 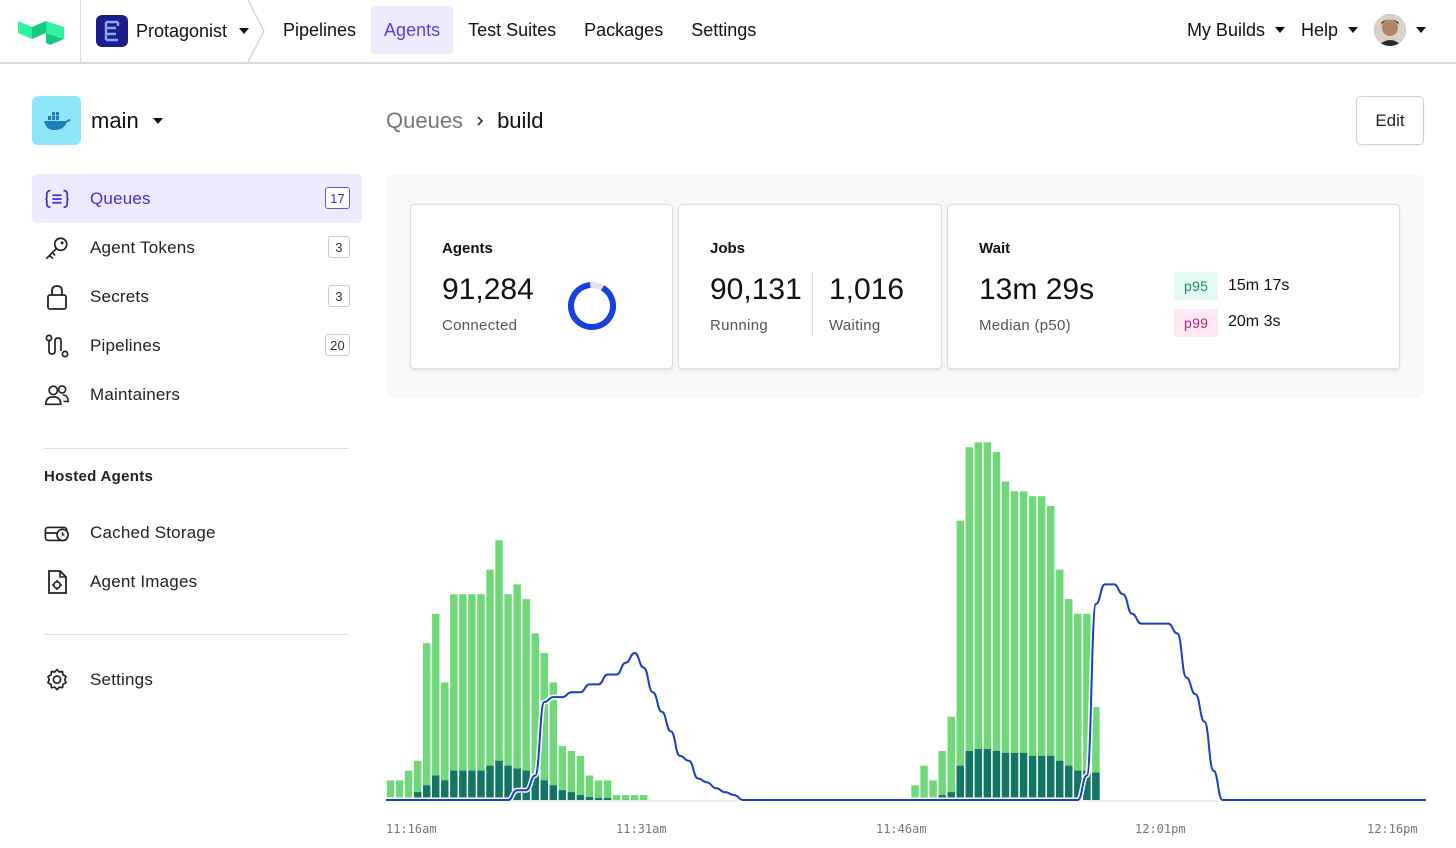 What do you see at coordinates (57, 346) in the screenshot?
I see `pipeline-icon` at bounding box center [57, 346].